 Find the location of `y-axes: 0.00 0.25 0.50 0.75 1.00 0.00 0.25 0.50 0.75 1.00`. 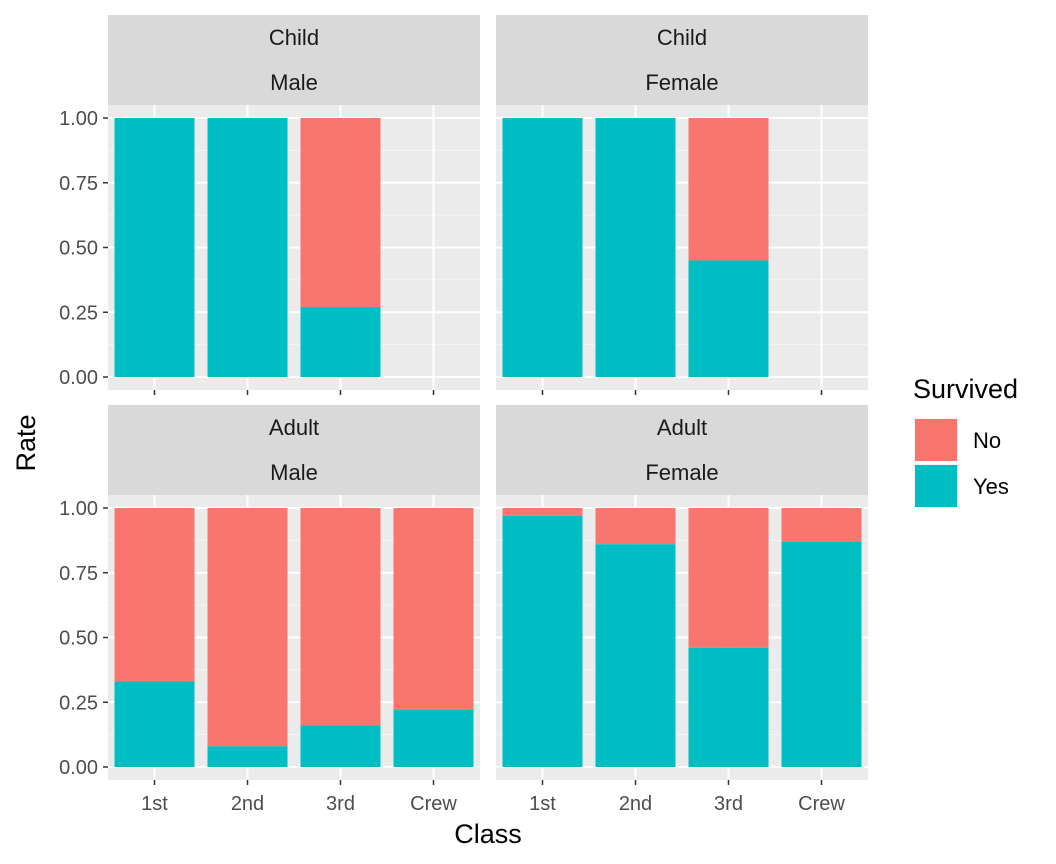

y-axes: 0.00 0.25 0.50 0.75 1.00 0.00 0.25 0.50 0.75 1.00 is located at coordinates (83, 443).